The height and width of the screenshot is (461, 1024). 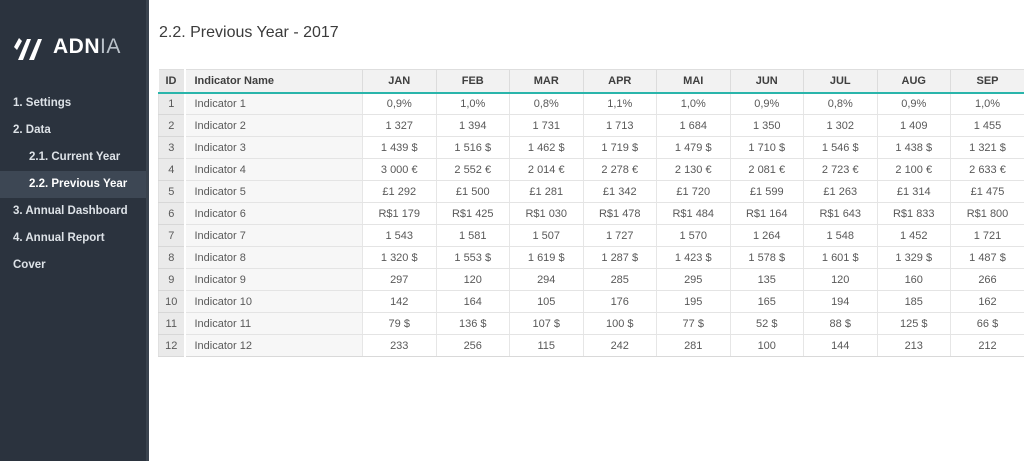 What do you see at coordinates (693, 169) in the screenshot?
I see `value-cell: 2 130 €` at bounding box center [693, 169].